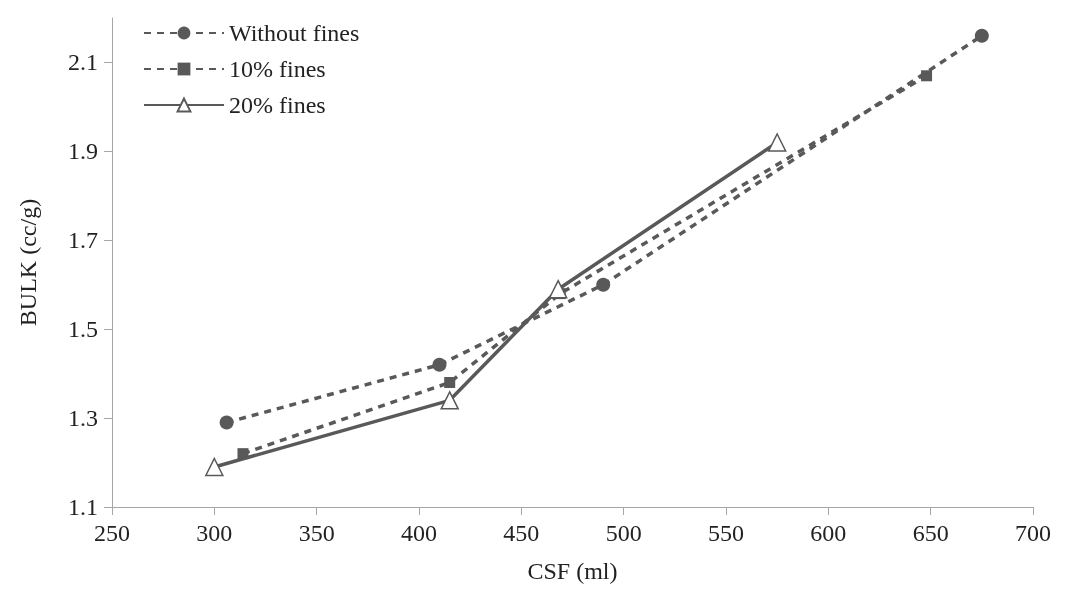 Image resolution: width=1072 pixels, height=605 pixels. I want to click on x-tick-label: 300, so click(214, 533).